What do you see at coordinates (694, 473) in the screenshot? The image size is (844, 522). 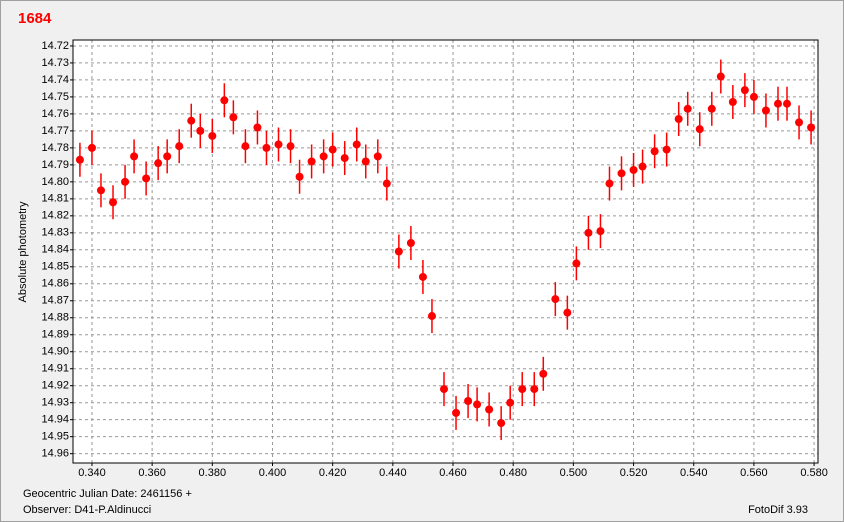 I see `x-tick-label: 0.540` at bounding box center [694, 473].